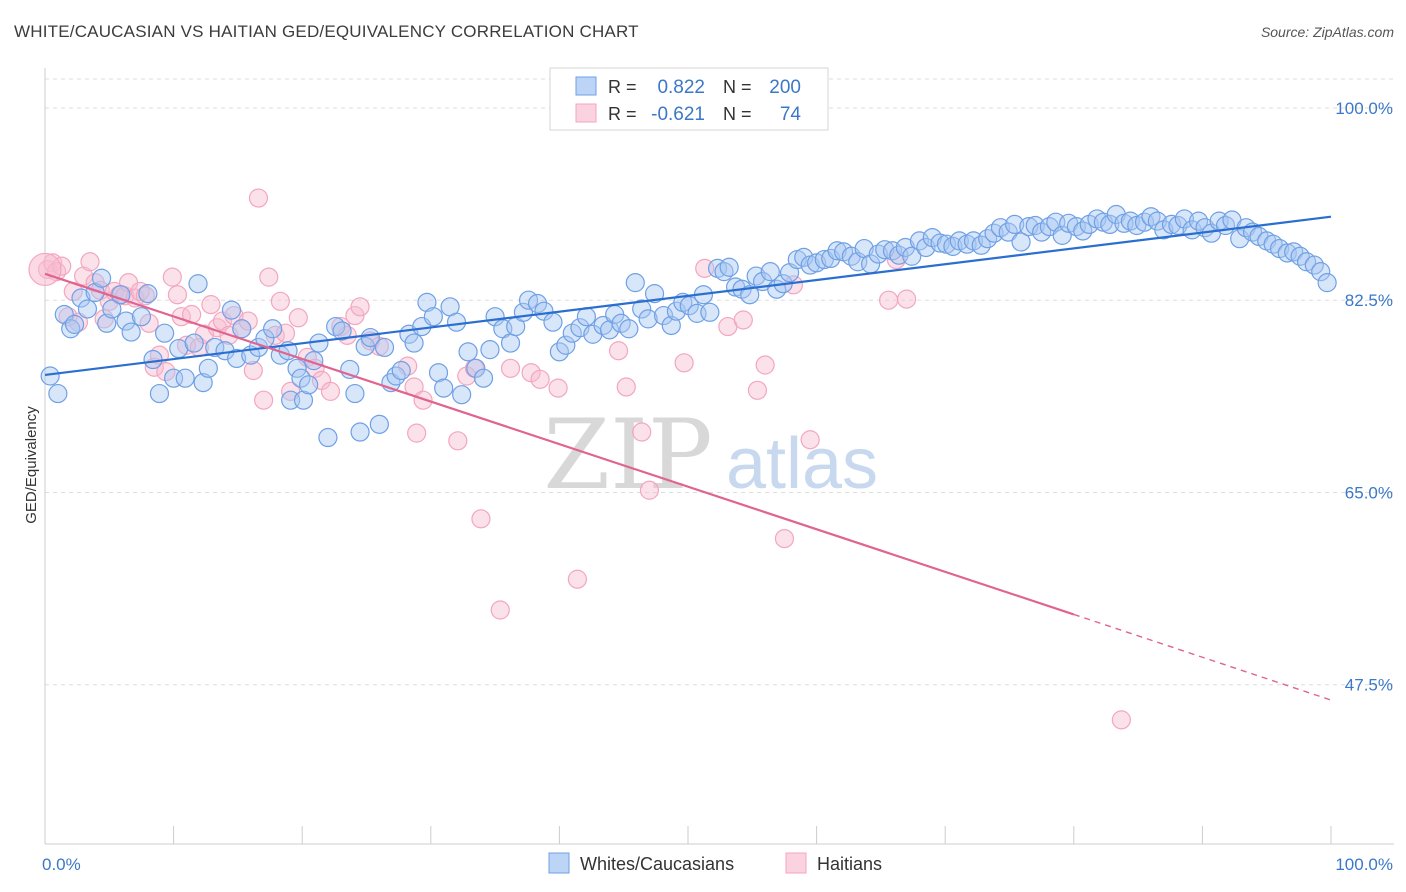 The image size is (1406, 892). Describe the element at coordinates (1369, 492) in the screenshot. I see `y-tick-label-1: 65.0%` at that location.